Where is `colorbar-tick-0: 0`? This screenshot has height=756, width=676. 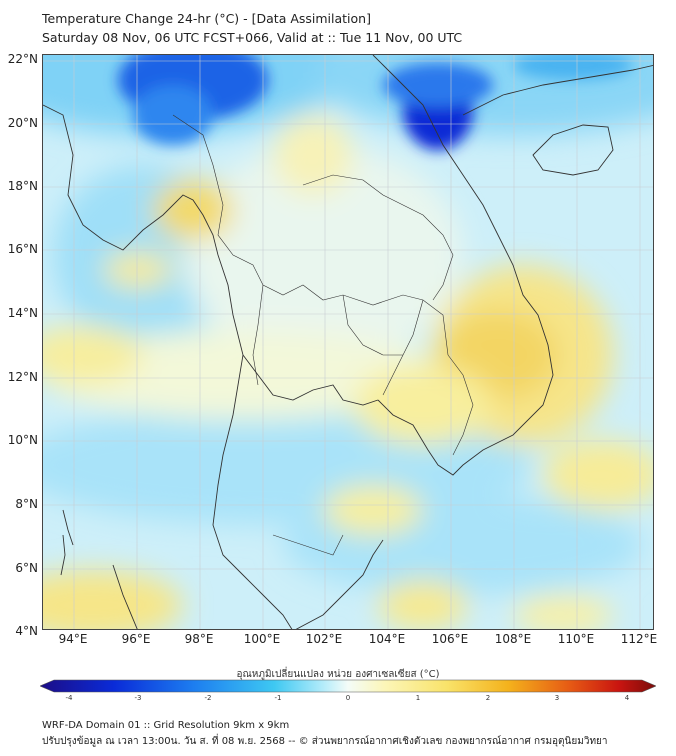
colorbar-tick-0: 0 is located at coordinates (348, 698).